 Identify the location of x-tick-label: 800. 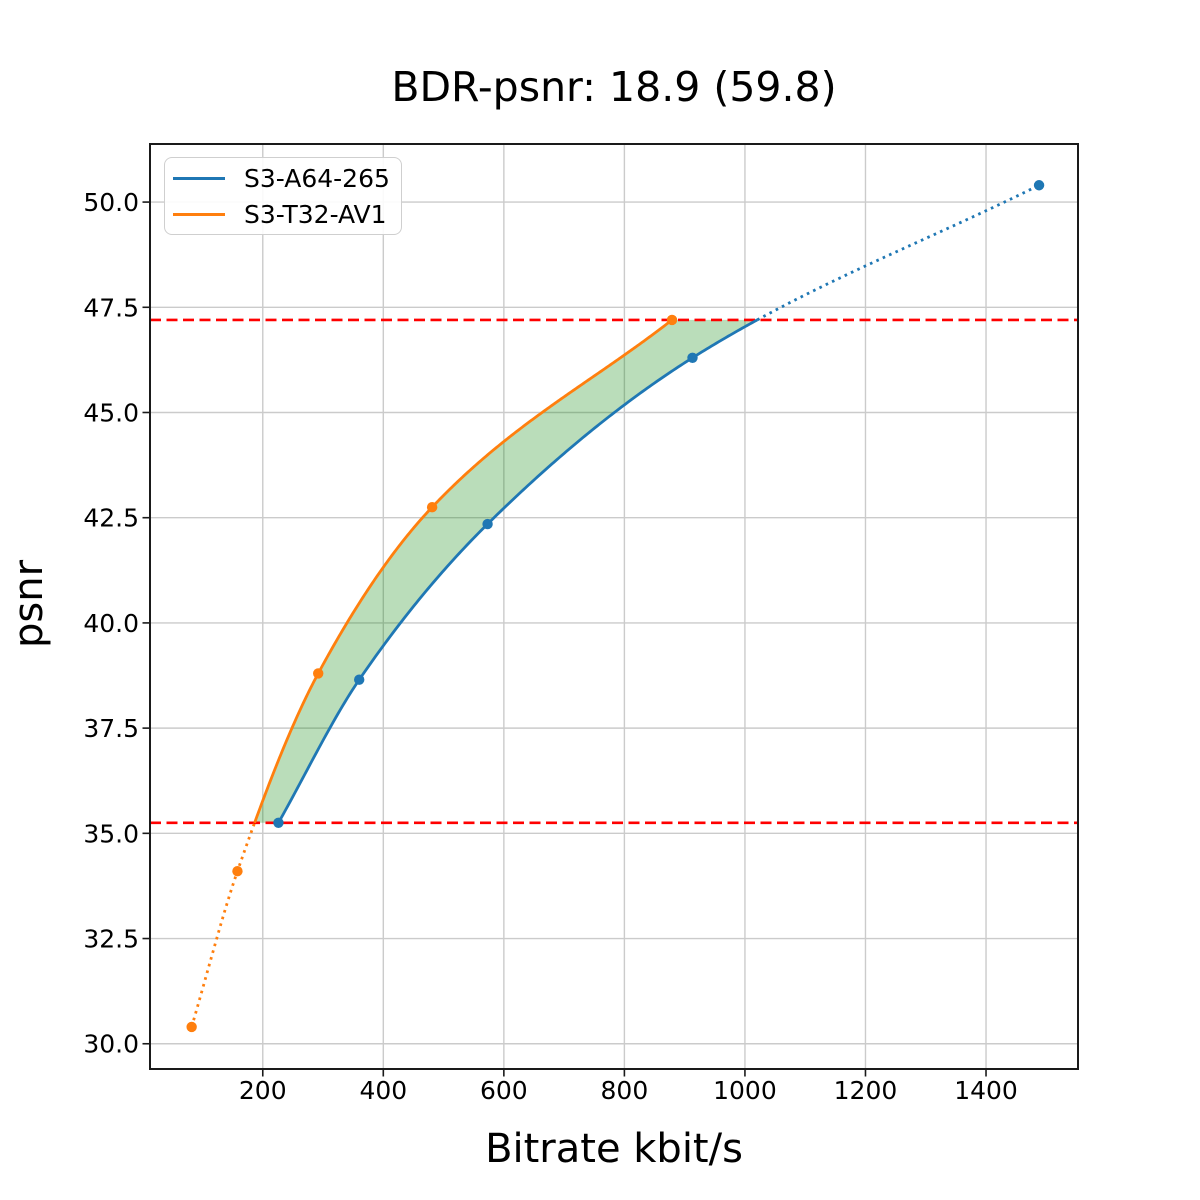
(625, 1090).